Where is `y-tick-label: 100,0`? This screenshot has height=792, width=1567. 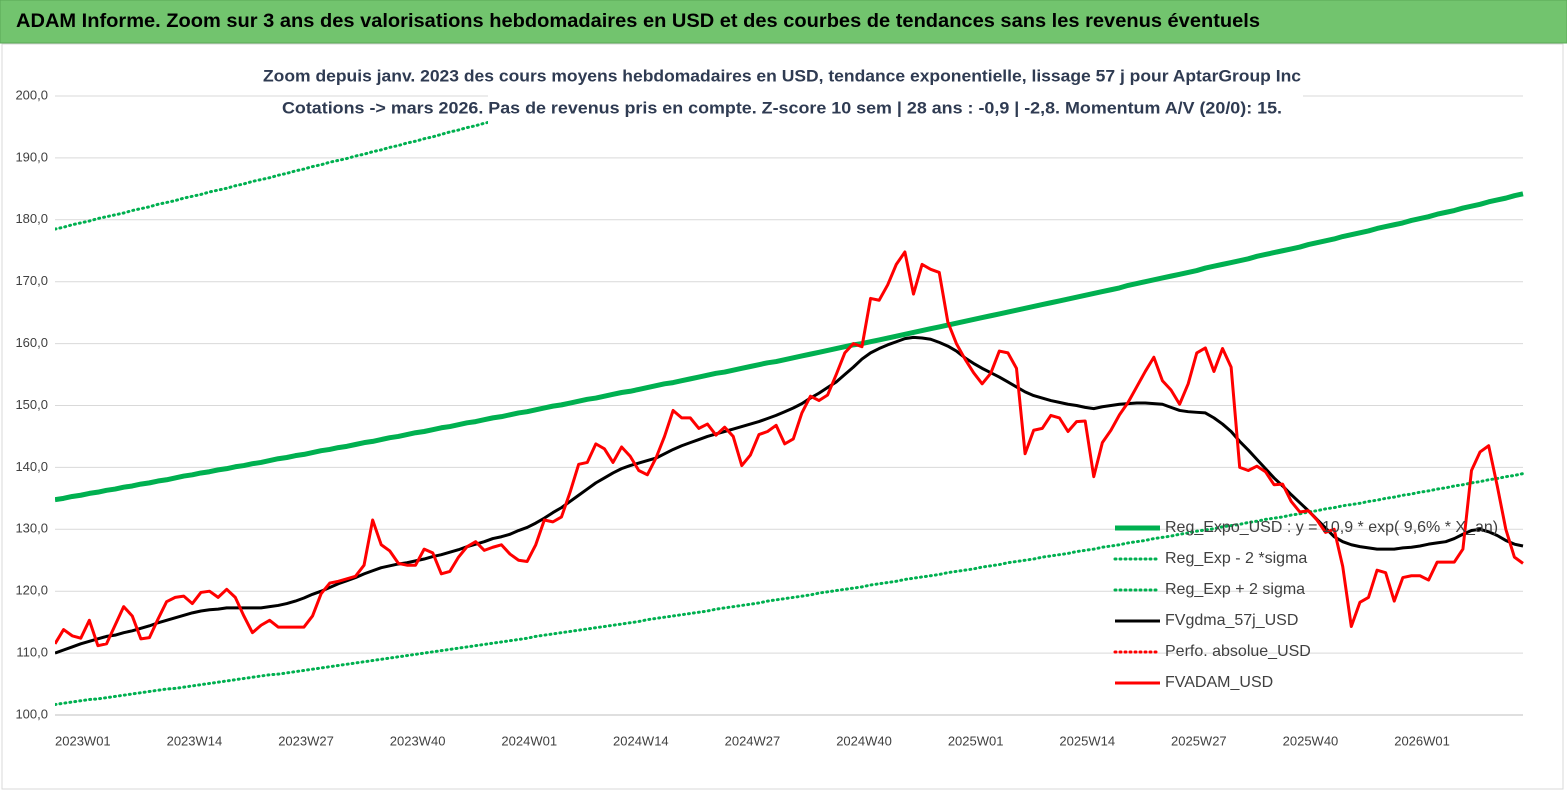 y-tick-label: 100,0 is located at coordinates (31, 713).